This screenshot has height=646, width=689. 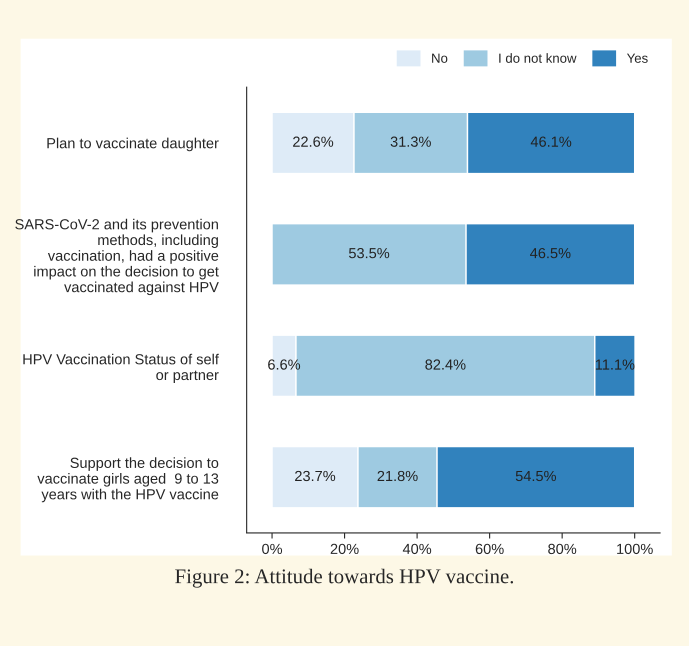 I want to click on data-label: 6.6%, so click(x=284, y=364).